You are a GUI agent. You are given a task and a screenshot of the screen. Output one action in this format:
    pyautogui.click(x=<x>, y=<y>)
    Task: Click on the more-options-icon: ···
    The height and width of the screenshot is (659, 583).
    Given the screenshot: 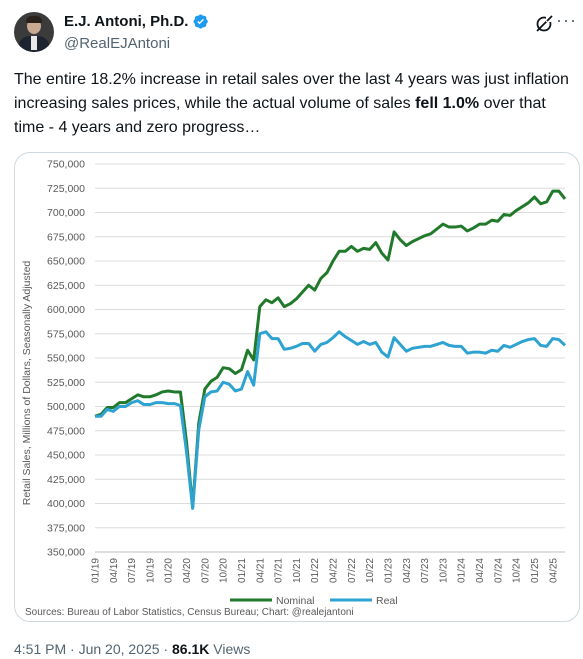 What is the action you would take?
    pyautogui.click(x=566, y=20)
    